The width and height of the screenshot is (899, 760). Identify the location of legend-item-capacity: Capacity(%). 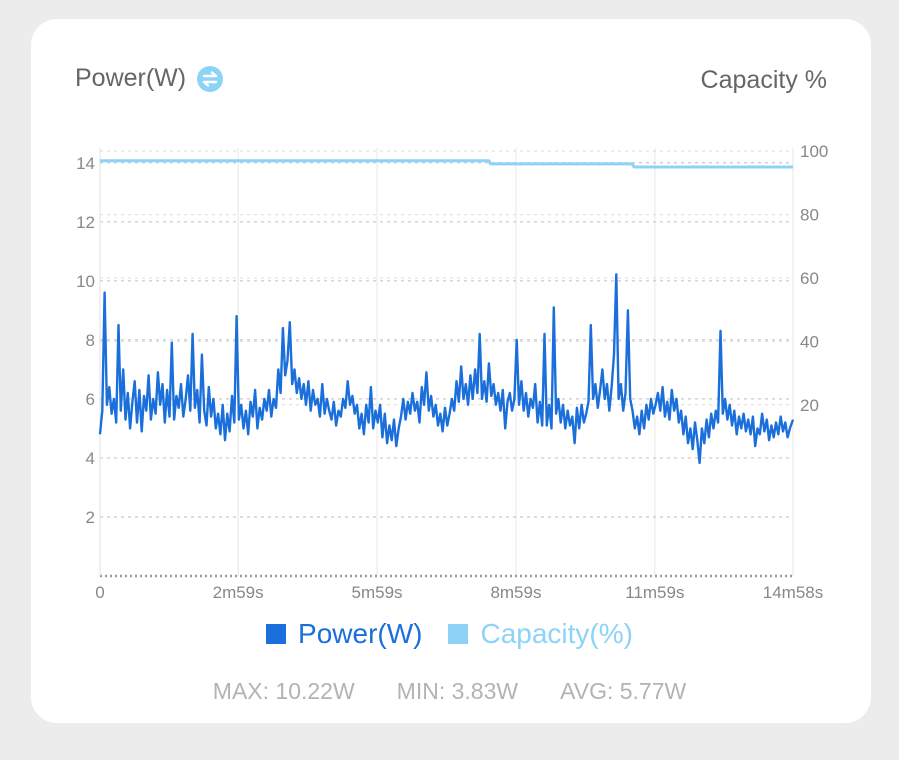
(540, 634).